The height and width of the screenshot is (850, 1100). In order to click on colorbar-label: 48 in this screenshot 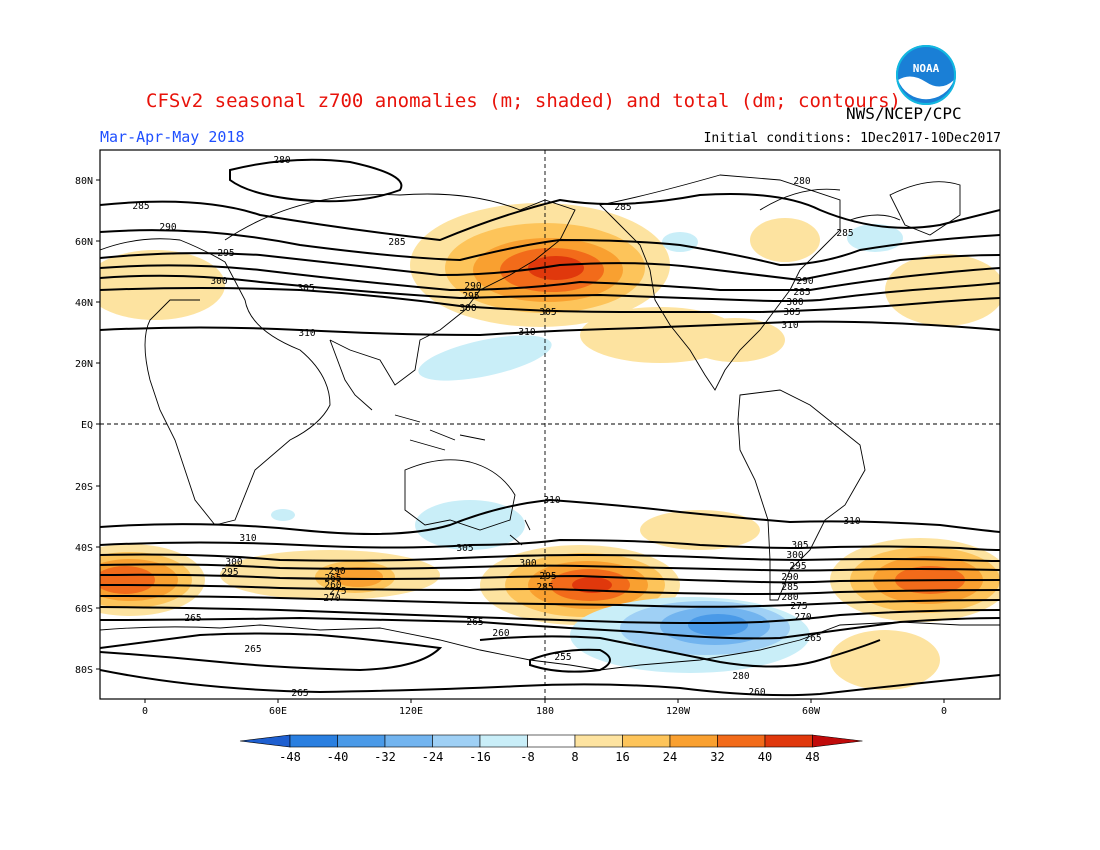, I will do `click(812, 757)`.